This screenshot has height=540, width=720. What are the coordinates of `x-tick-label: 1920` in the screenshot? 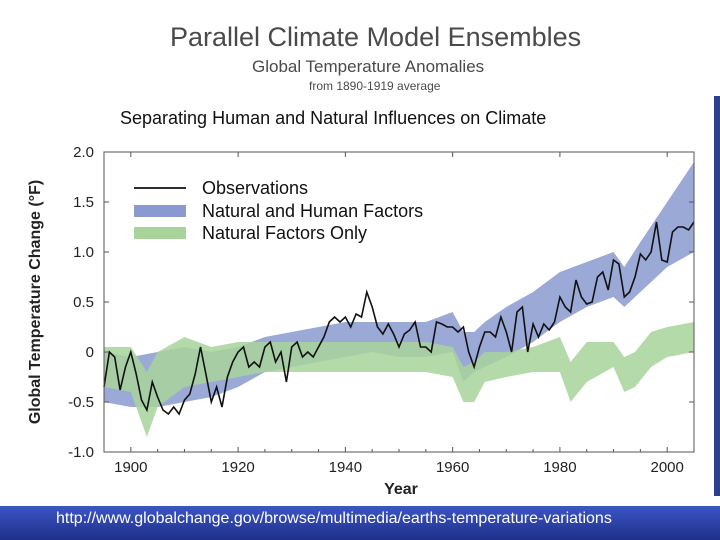 It's located at (237, 467).